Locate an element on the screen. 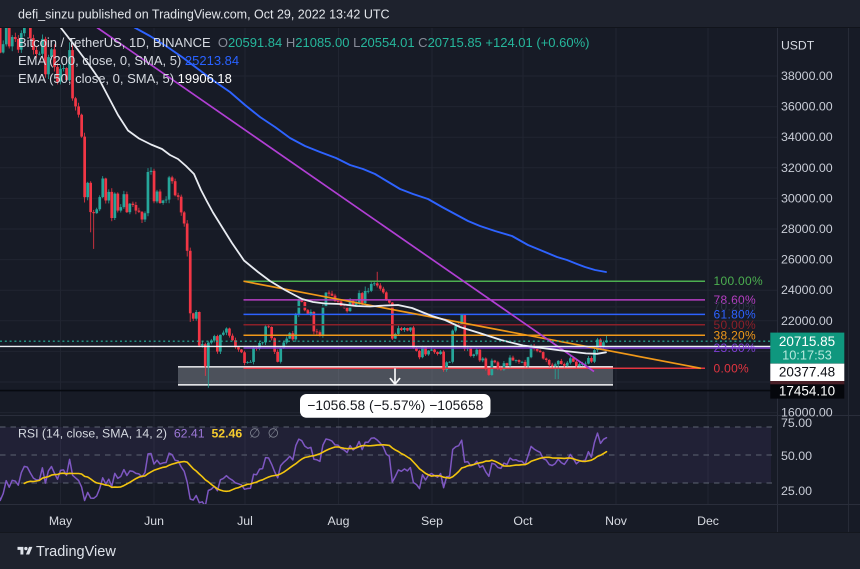 This screenshot has width=860, height=569. svg-text: 16000.00 is located at coordinates (807, 413).